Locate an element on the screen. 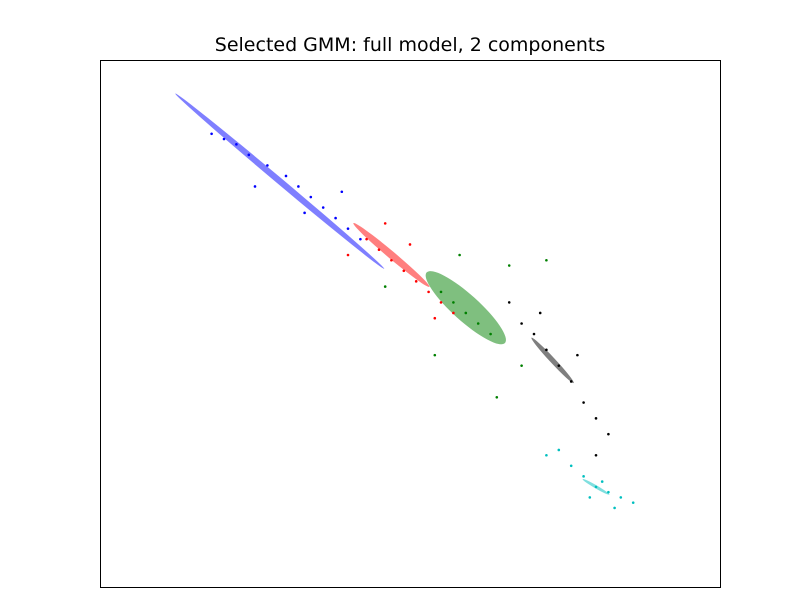 The image size is (800, 600). series-cyan is located at coordinates (590, 479).